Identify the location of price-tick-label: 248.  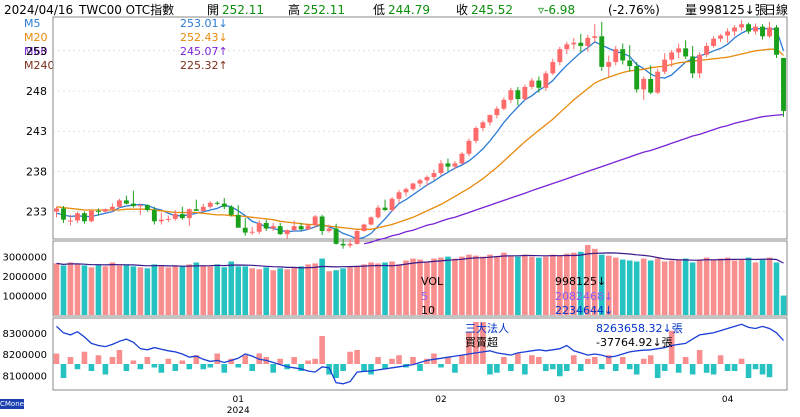
(36, 91).